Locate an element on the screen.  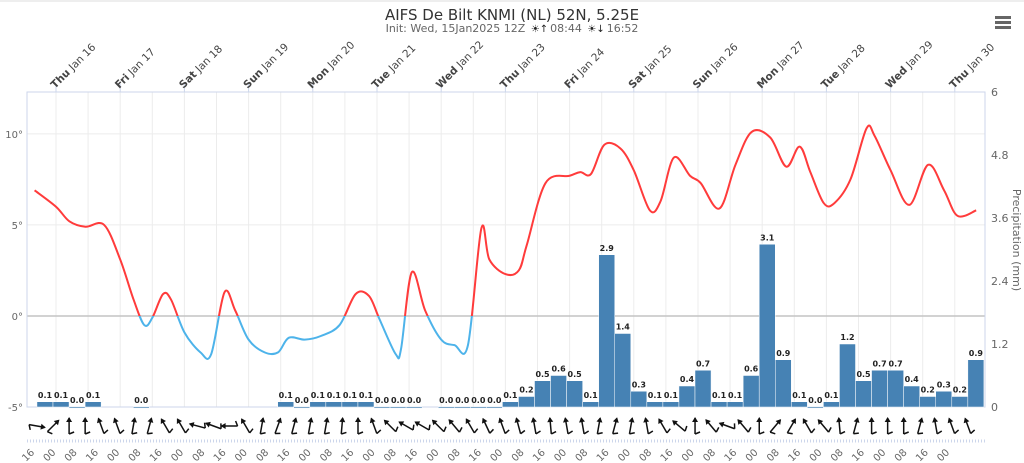
precip-value-label: 0.3 is located at coordinates (944, 384).